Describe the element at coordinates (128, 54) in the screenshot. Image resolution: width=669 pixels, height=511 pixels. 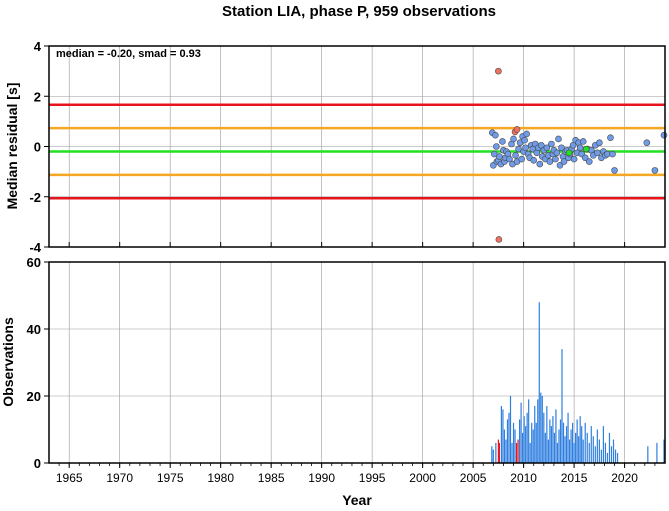
I see `residual-annotation: median = -0.20, smad = 0.93` at that location.